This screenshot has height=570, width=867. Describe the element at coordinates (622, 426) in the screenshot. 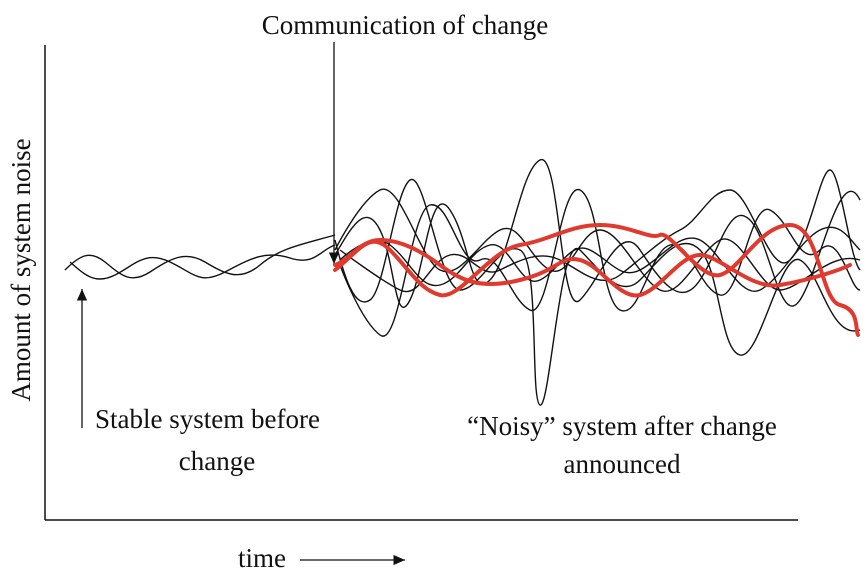

I see `noisy-label: “Noisy” system after change` at that location.